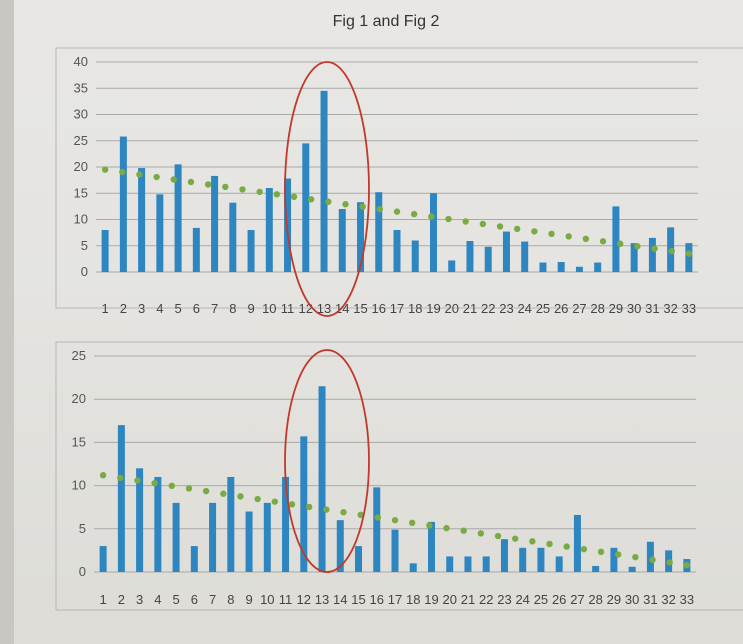  I want to click on x-tick-label: 27, so click(577, 599).